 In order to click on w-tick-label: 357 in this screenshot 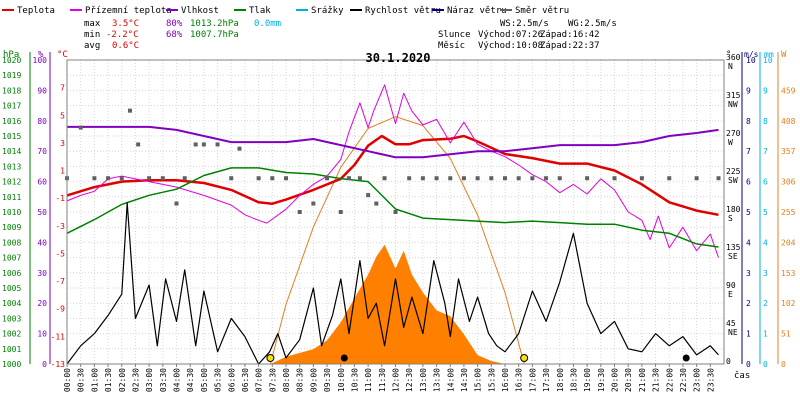, I will do `click(788, 151)`.